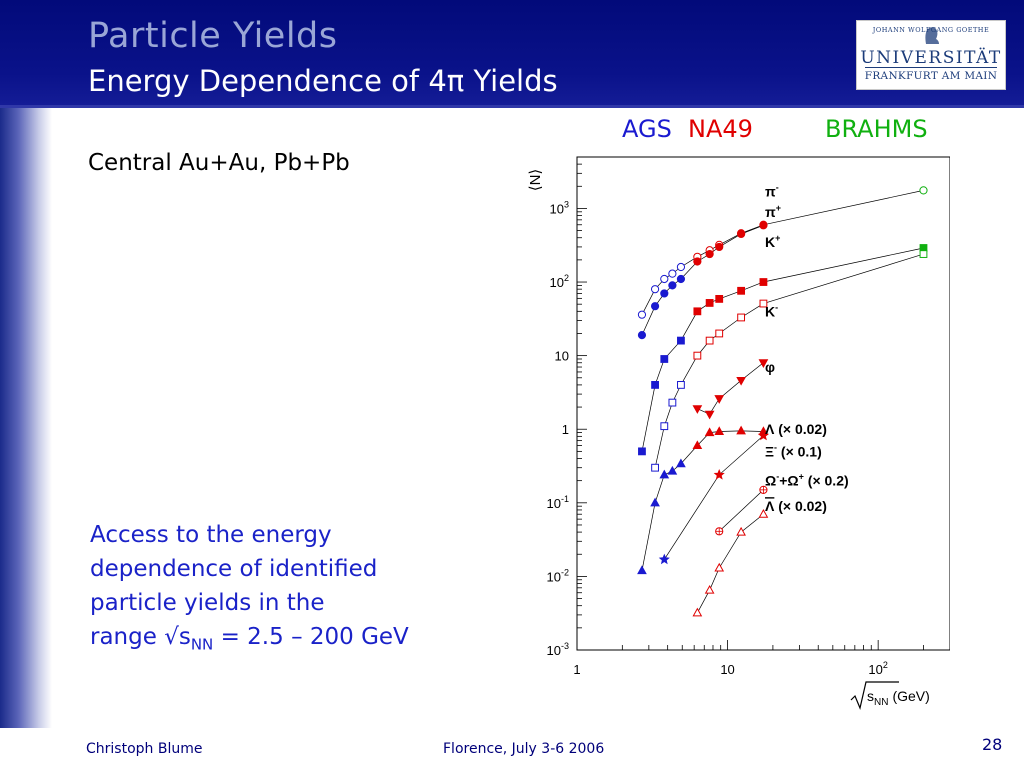  Describe the element at coordinates (558, 575) in the screenshot. I see `y-tick-label: 10⁻²` at that location.